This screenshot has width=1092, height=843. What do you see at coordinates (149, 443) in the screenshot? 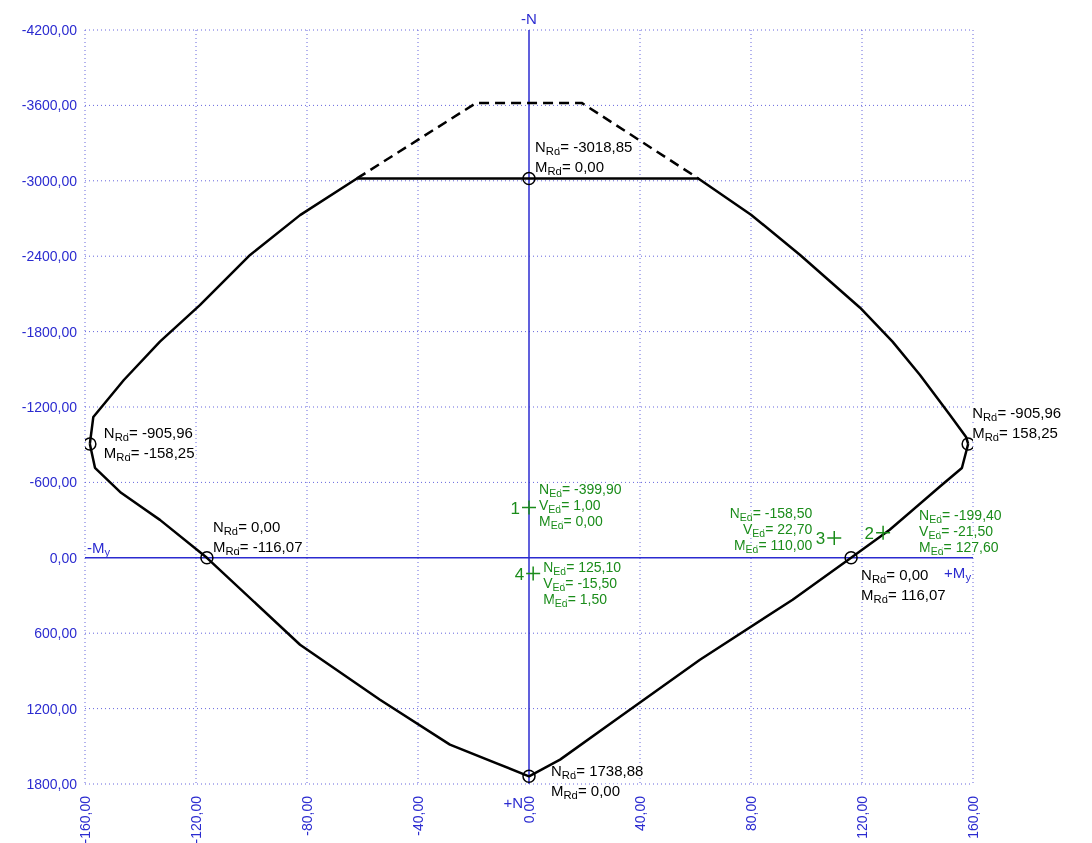
I see `annotation: N$_{Rd}$= -905,96 M$_{Rd}$= -158,25` at bounding box center [149, 443].